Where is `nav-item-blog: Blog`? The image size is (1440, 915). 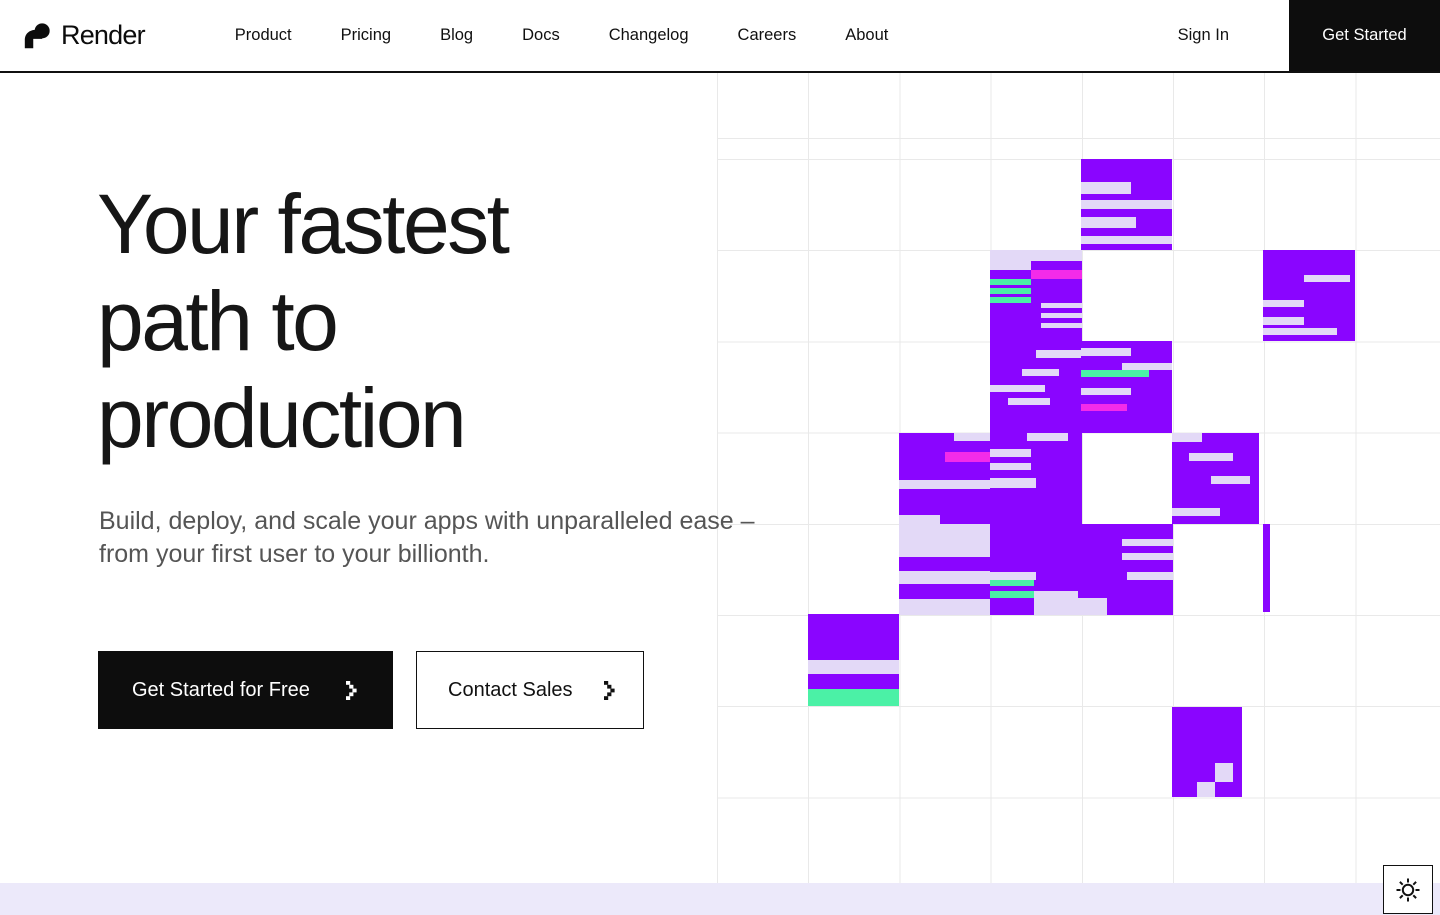 nav-item-blog: Blog is located at coordinates (457, 35).